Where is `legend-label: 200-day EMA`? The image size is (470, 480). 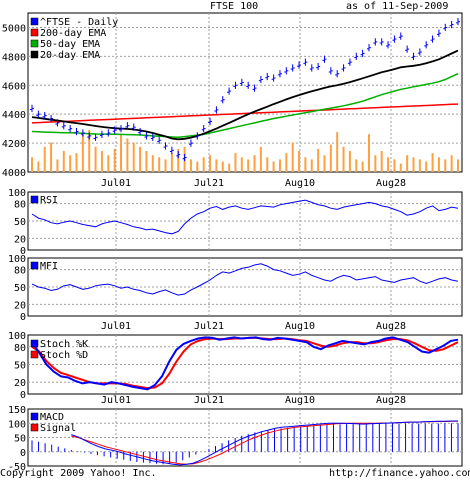 legend-label: 200-day EMA is located at coordinates (73, 33).